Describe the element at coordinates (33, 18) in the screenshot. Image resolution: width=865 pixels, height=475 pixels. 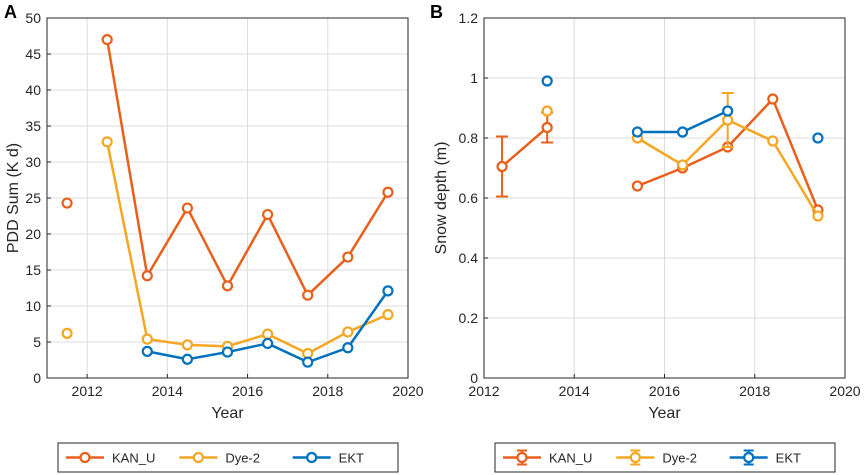
I see `tick-label-y-a: 50` at that location.